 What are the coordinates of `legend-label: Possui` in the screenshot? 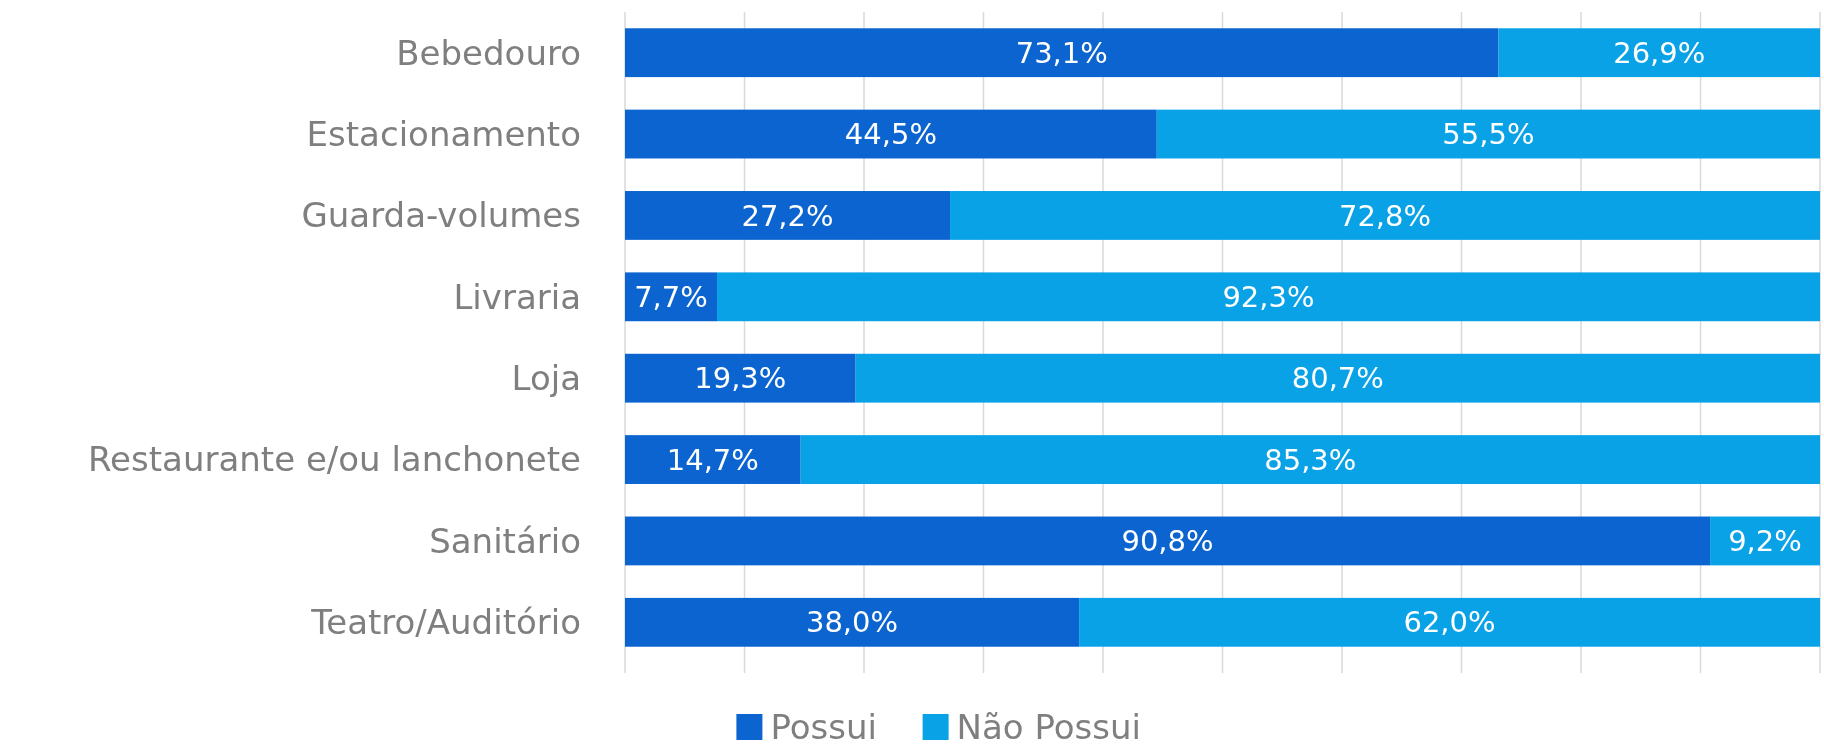 It's located at (823, 725).